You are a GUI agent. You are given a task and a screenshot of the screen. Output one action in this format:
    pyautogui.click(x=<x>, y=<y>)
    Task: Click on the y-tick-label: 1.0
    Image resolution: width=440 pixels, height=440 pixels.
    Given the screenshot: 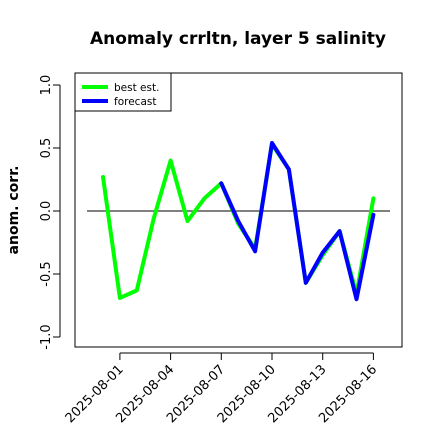 What is the action you would take?
    pyautogui.click(x=46, y=85)
    